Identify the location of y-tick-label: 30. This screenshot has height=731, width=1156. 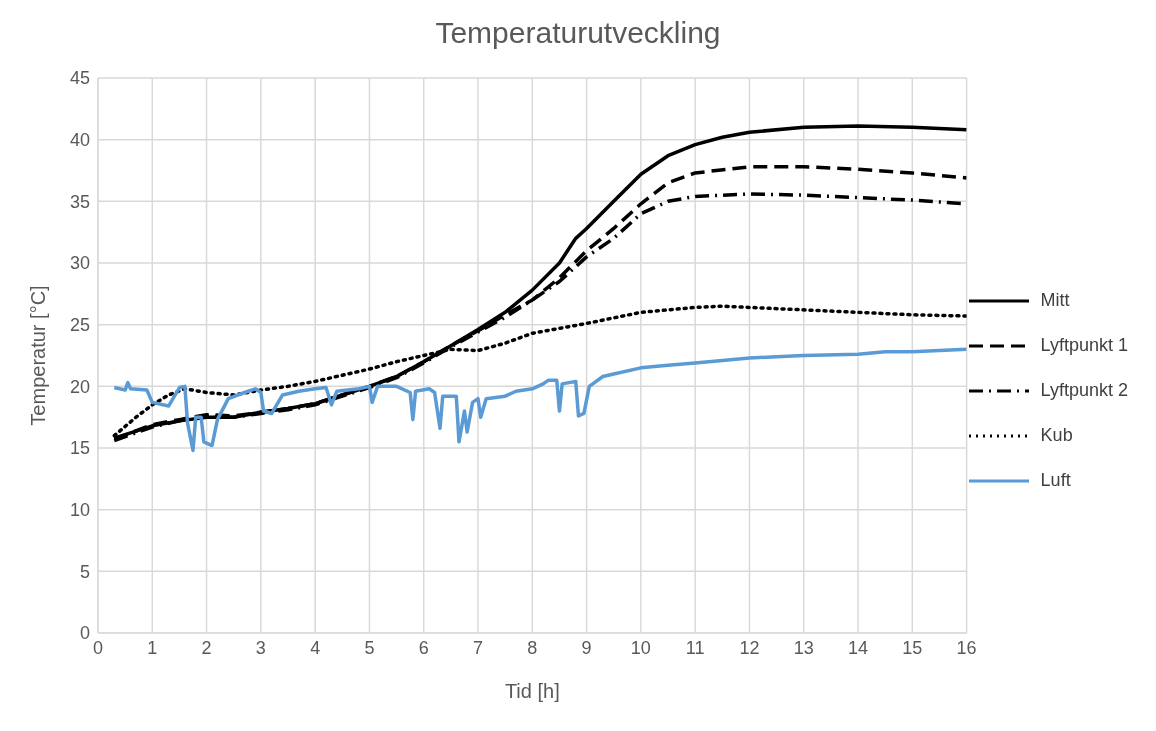
(79, 263).